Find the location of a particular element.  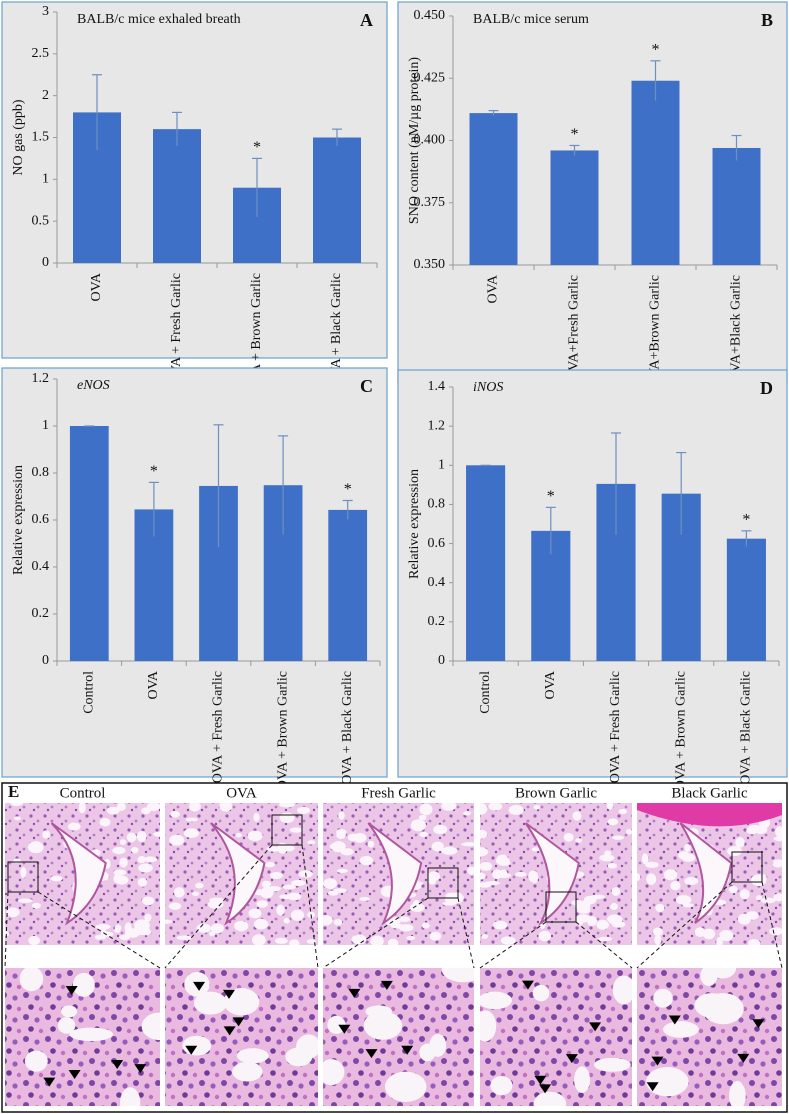

chart-title: eNOS is located at coordinates (93, 385).